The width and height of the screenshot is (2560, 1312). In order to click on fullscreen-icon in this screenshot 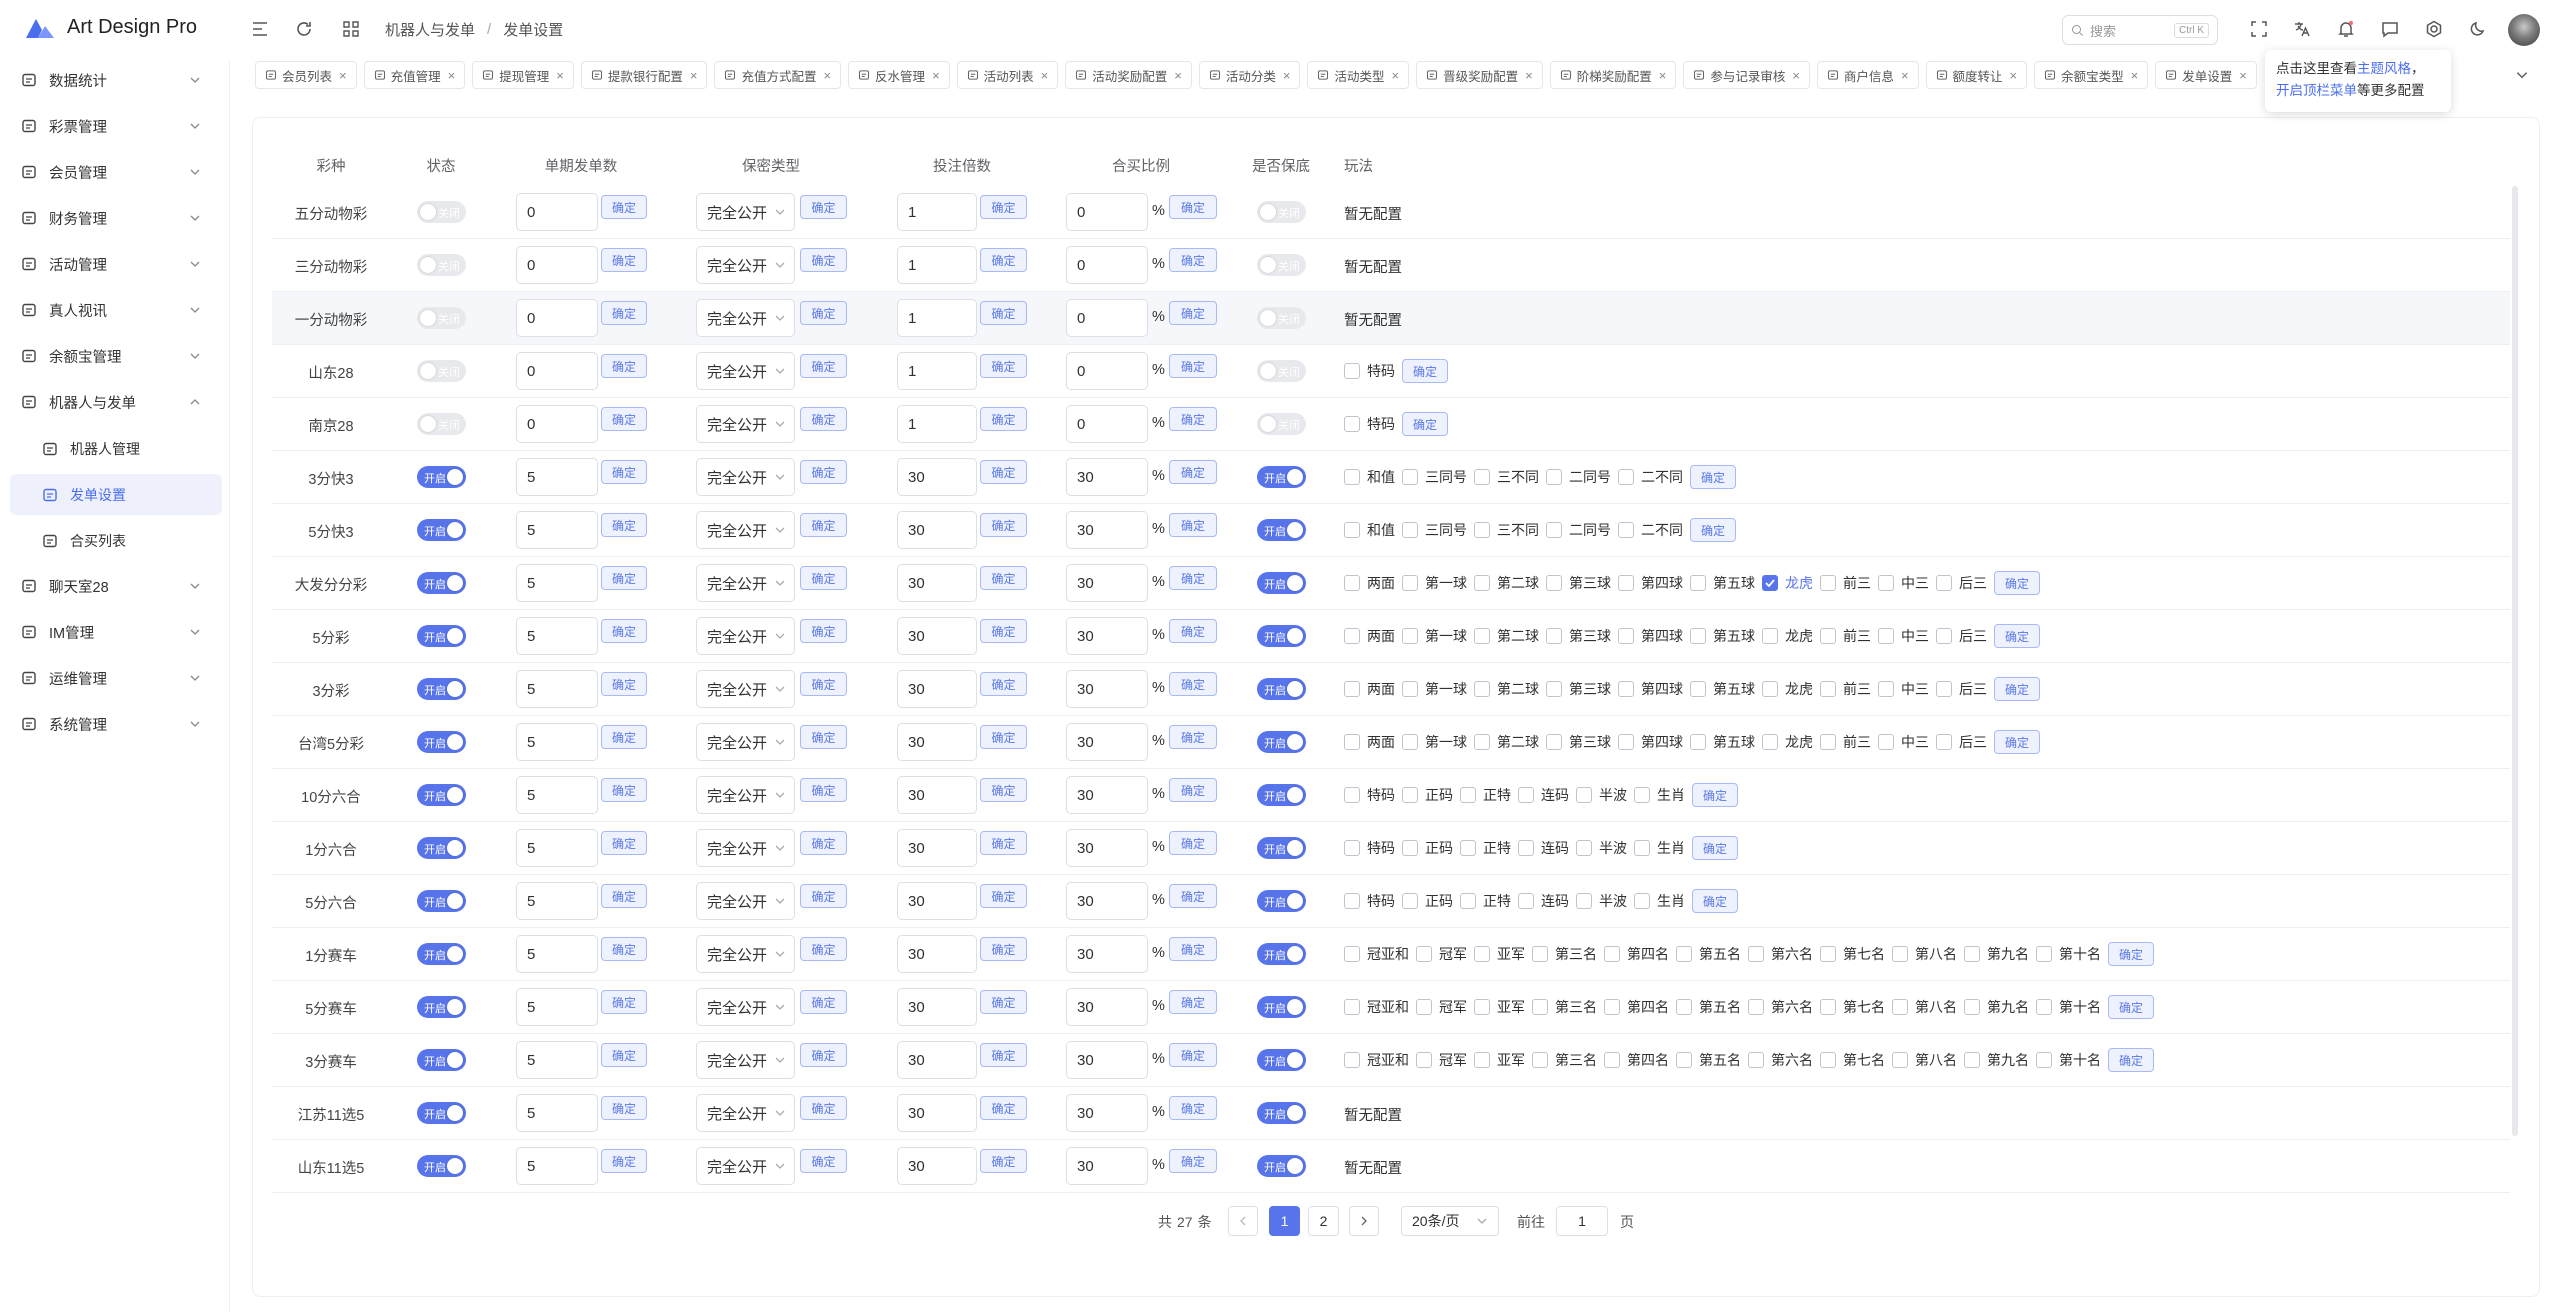, I will do `click(2259, 29)`.